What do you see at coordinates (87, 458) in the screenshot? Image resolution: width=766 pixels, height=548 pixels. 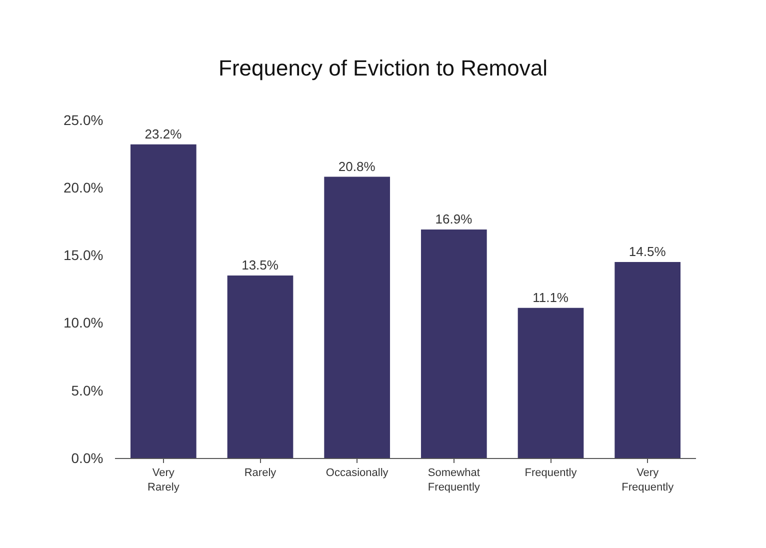 I see `y-tick-label: 0.0%` at bounding box center [87, 458].